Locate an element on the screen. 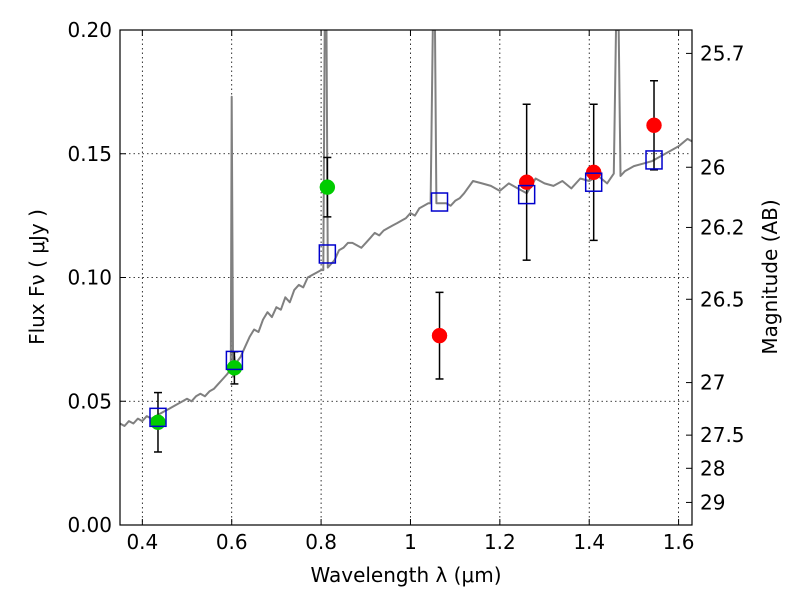  mag-tick-label: 25.7 is located at coordinates (722, 53).